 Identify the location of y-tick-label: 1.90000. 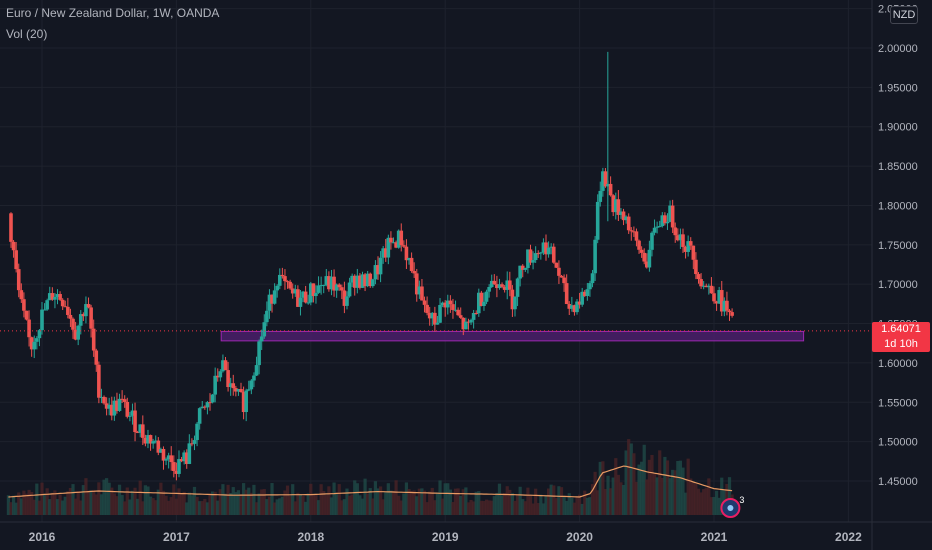
(898, 128).